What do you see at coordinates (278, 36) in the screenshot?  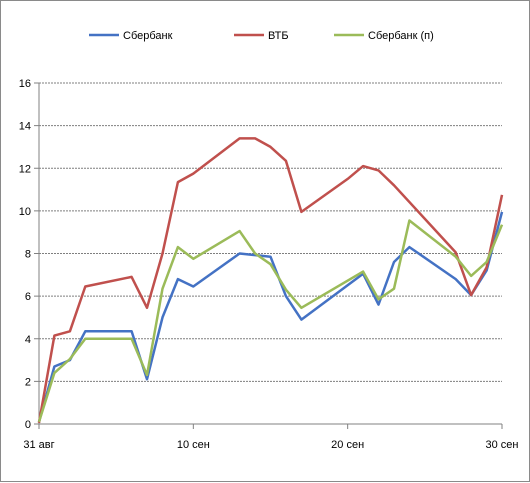 I see `legend-label-vtb: ВТБ` at bounding box center [278, 36].